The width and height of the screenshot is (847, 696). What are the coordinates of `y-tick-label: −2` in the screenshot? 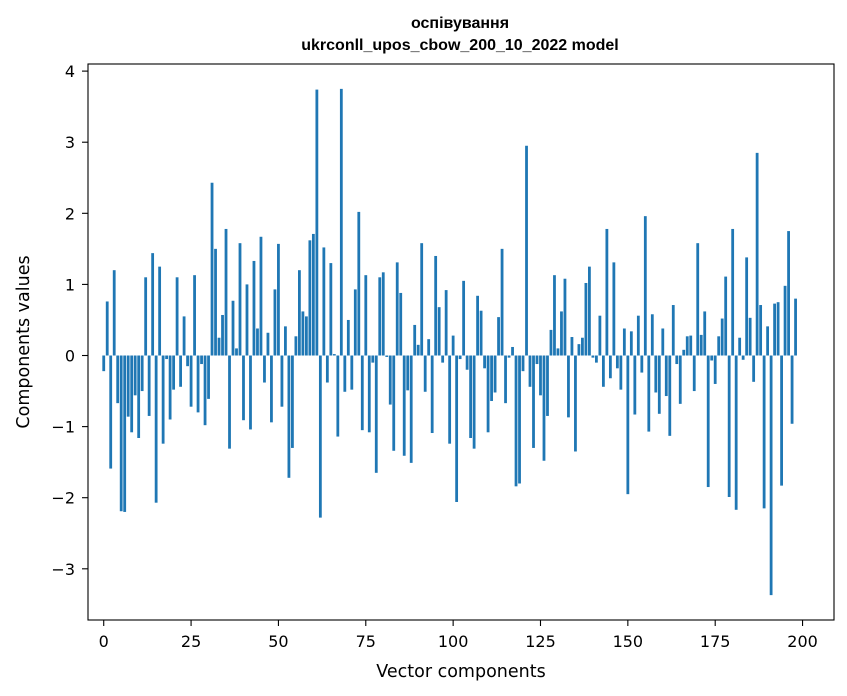 It's located at (63, 498).